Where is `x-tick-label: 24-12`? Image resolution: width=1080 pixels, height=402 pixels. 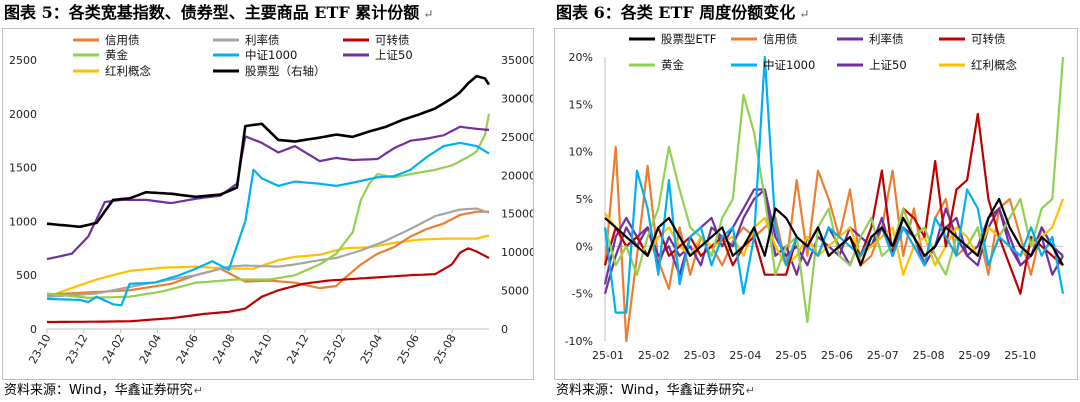 x-tick-label: 24-12 is located at coordinates (297, 349).